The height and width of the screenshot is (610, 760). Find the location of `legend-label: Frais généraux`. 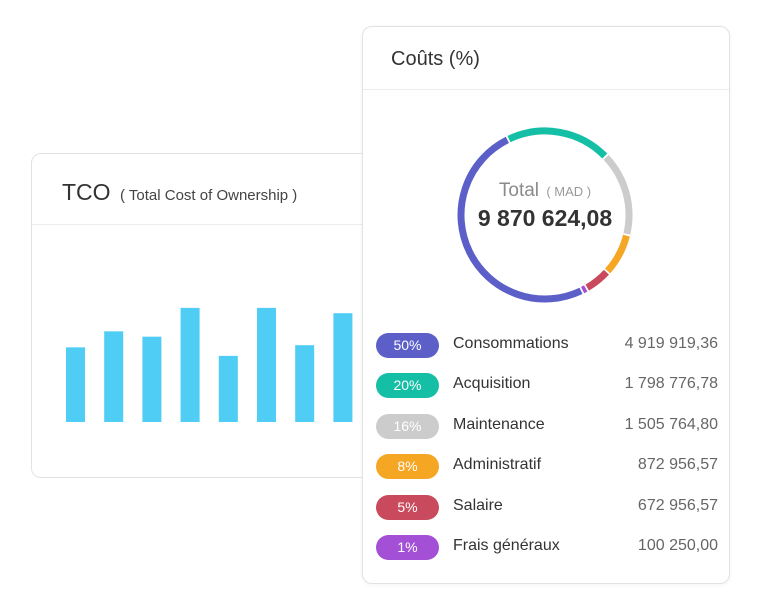

legend-label: Frais généraux is located at coordinates (506, 545).